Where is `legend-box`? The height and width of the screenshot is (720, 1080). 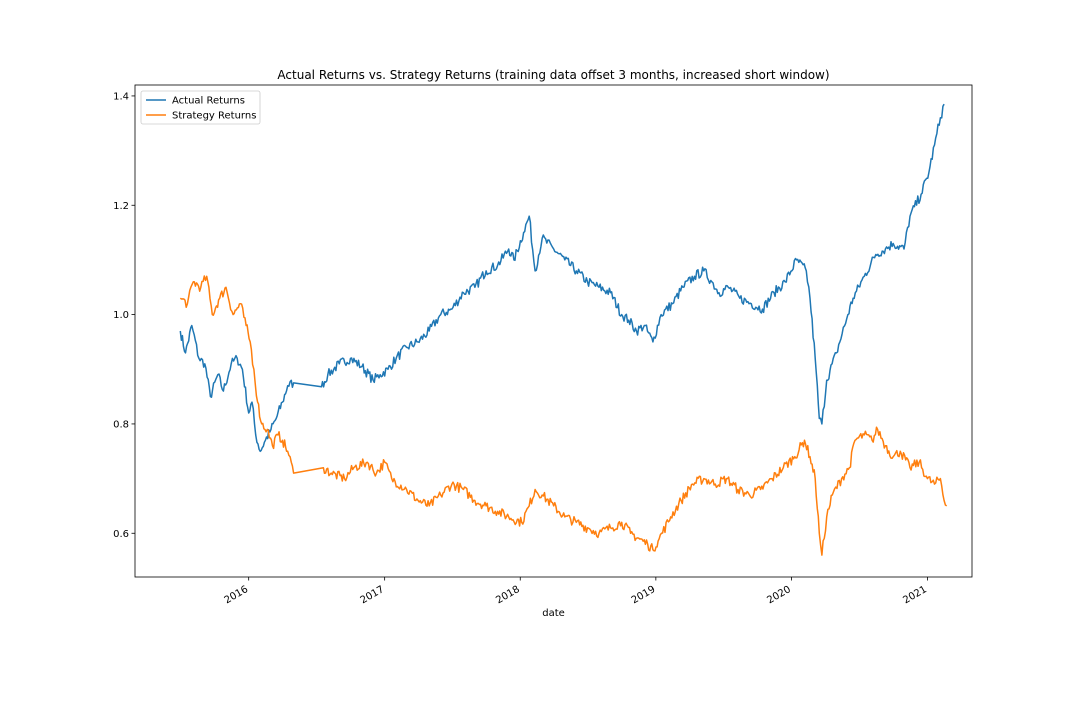 legend-box is located at coordinates (200, 107).